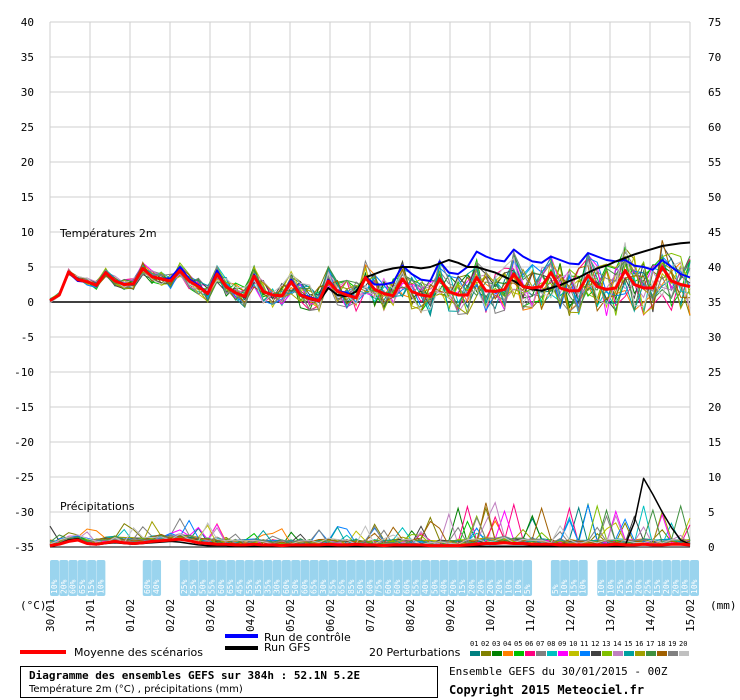  I want to click on y-tick-left: -5, so click(27, 337).